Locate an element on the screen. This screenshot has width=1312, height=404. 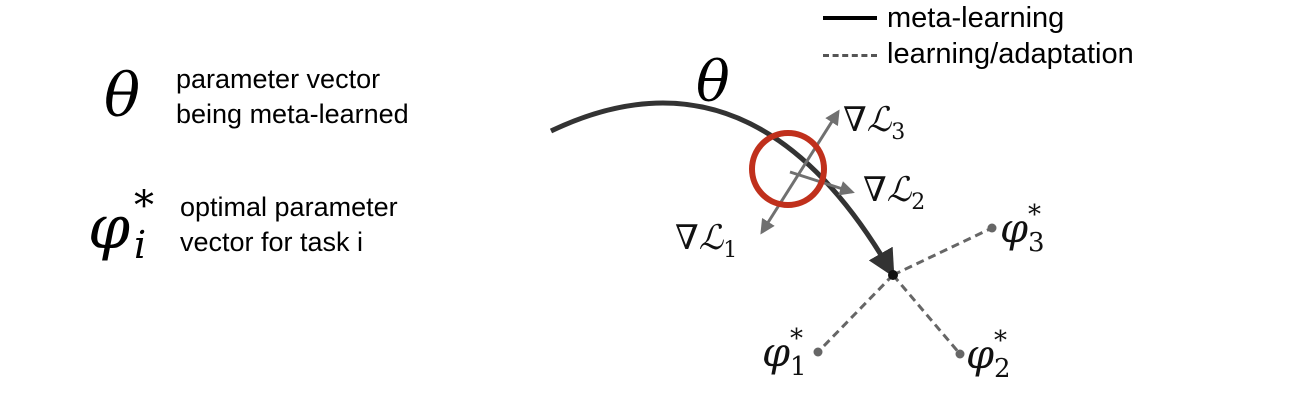
phi-superscript: * is located at coordinates (144, 206).